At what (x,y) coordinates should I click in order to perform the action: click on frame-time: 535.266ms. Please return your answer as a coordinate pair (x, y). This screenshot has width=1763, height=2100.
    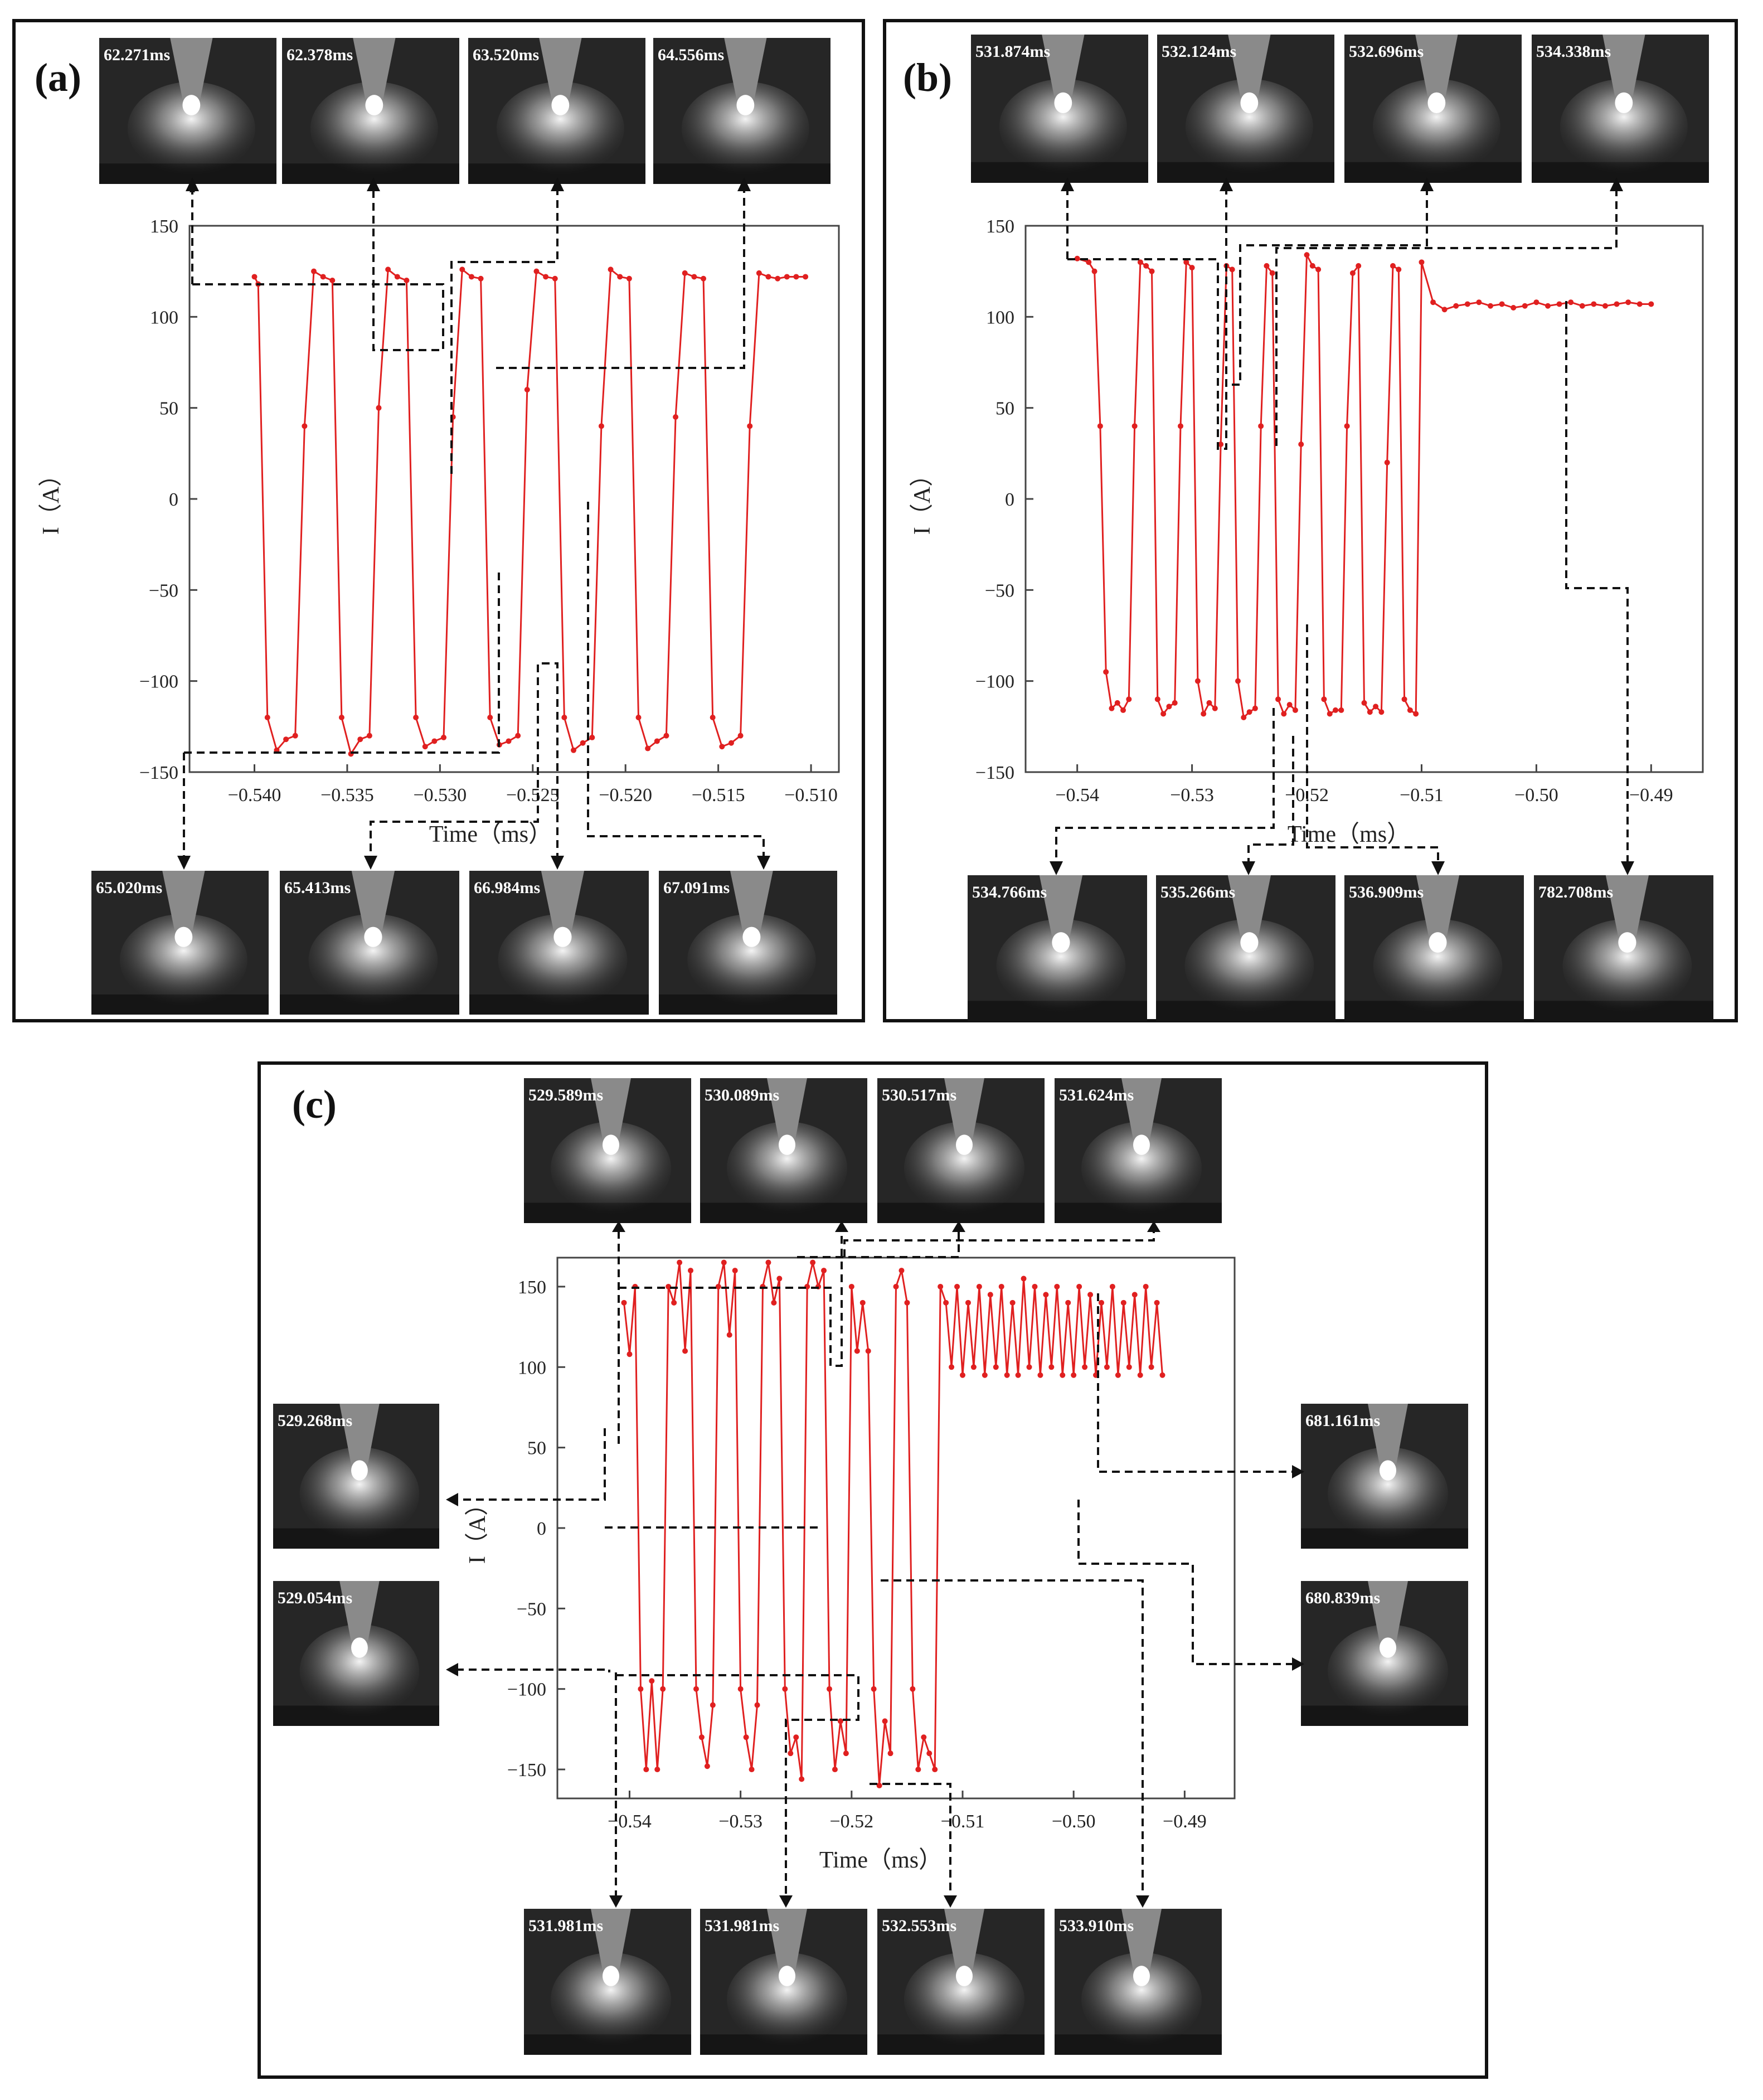
    Looking at the image, I should click on (1198, 892).